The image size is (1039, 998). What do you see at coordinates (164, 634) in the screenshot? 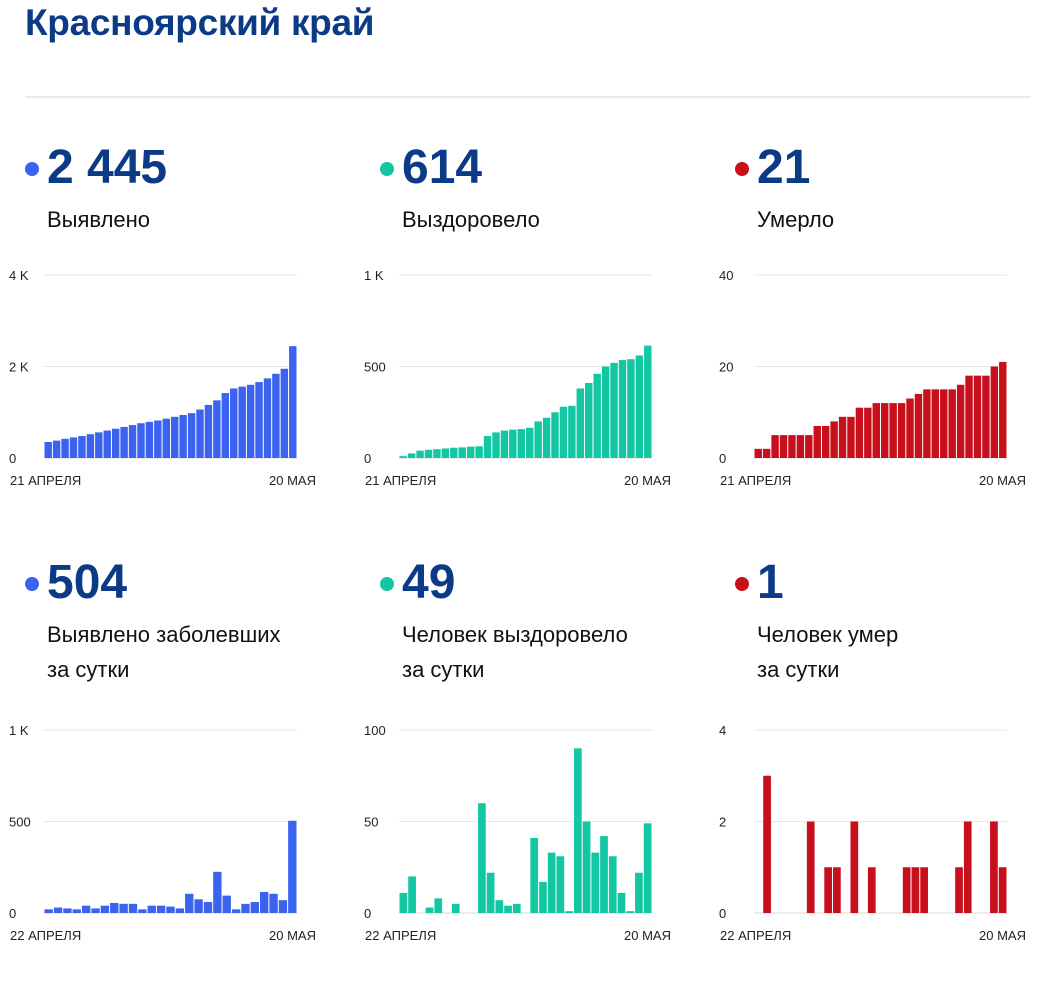
I see `stat-label-line: Выявлено заболевших` at bounding box center [164, 634].